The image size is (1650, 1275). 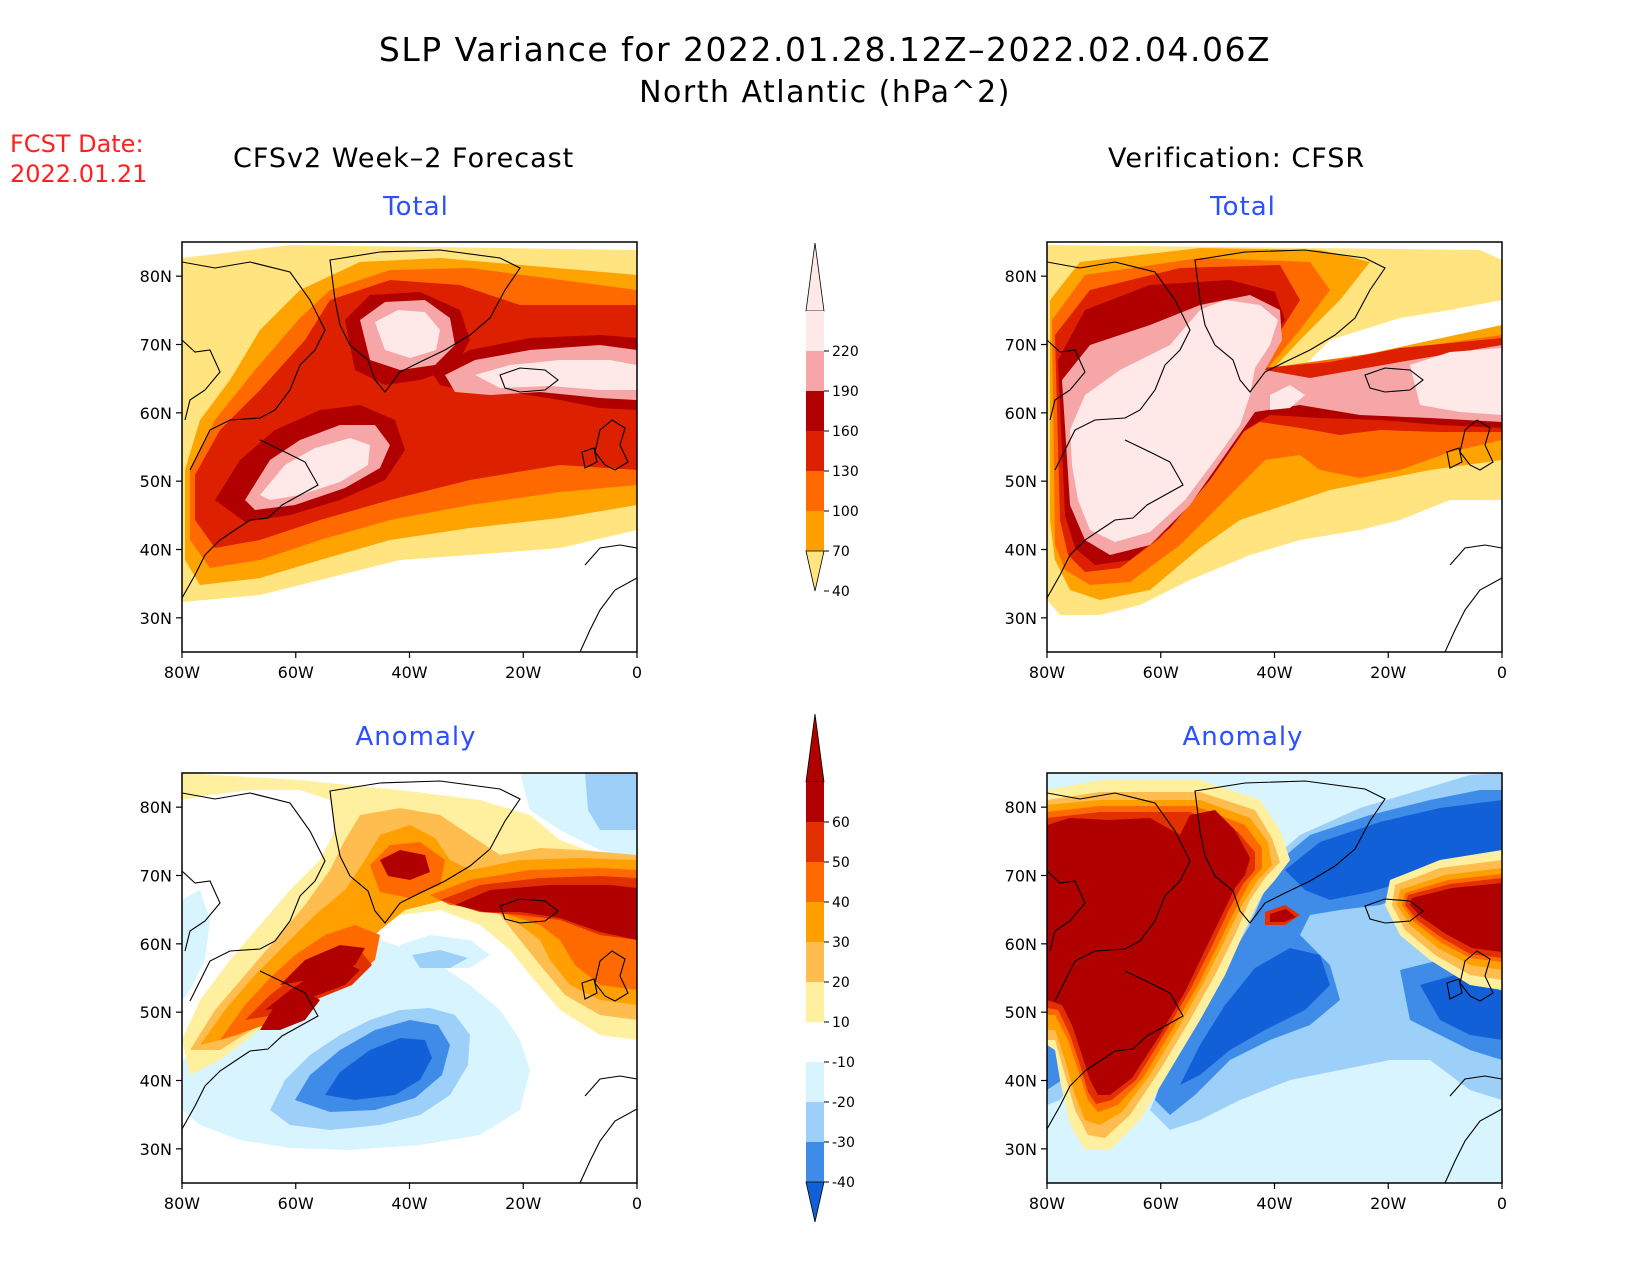 What do you see at coordinates (1388, 672) in the screenshot?
I see `verification-total-lon-label: 20W` at bounding box center [1388, 672].